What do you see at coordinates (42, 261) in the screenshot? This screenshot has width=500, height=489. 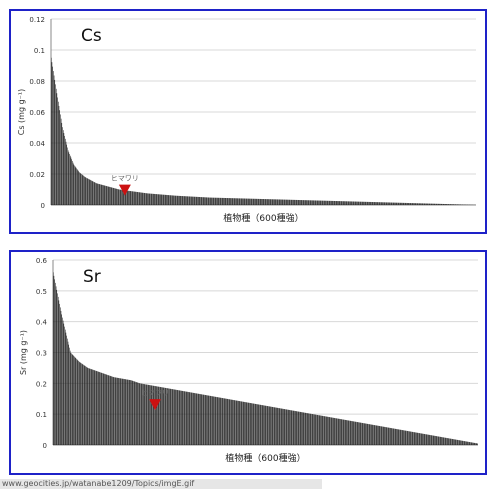 I see `y-tick-label: 0.6` at bounding box center [42, 261].